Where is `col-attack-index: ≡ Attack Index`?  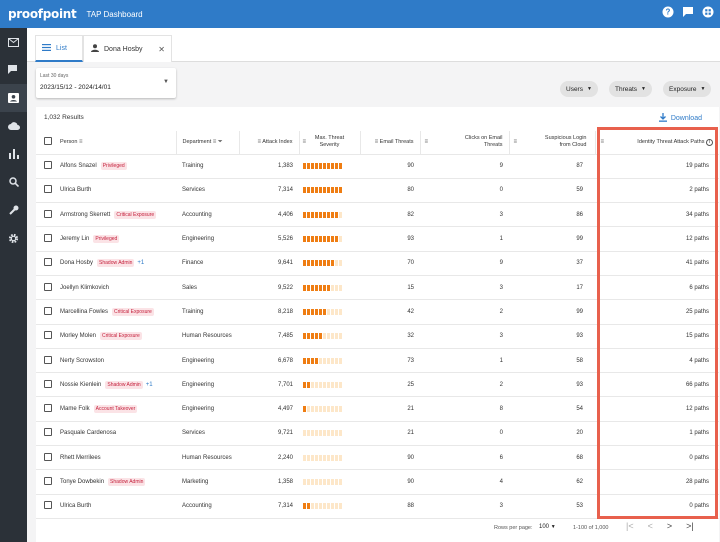
col-attack-index: ≡ Attack Index is located at coordinates (269, 143).